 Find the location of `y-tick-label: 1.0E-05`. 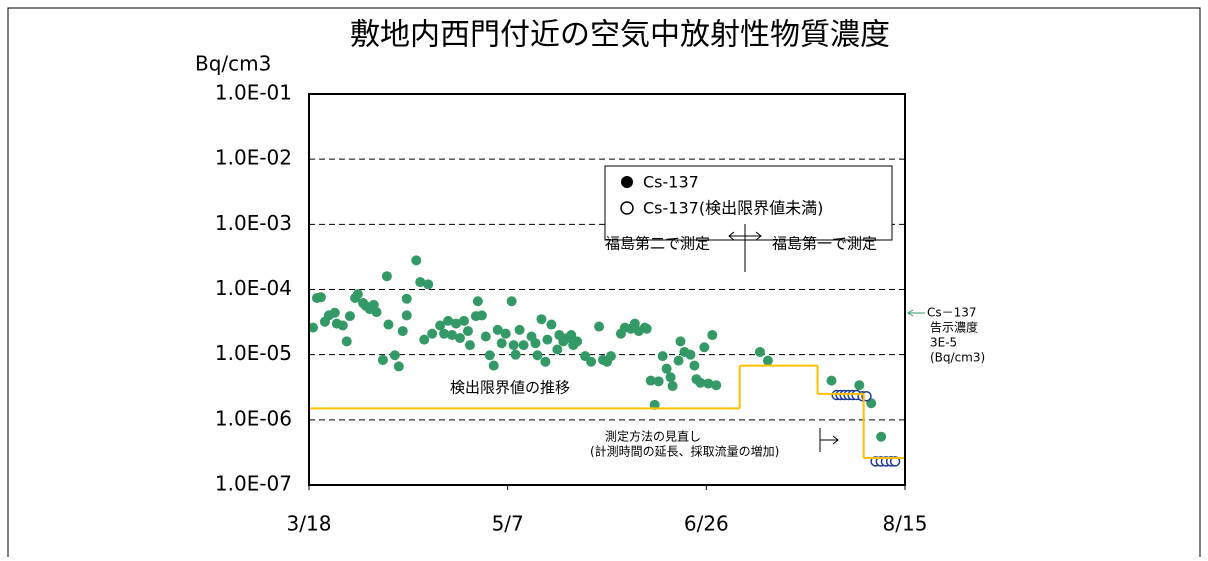

y-tick-label: 1.0E-05 is located at coordinates (253, 353).